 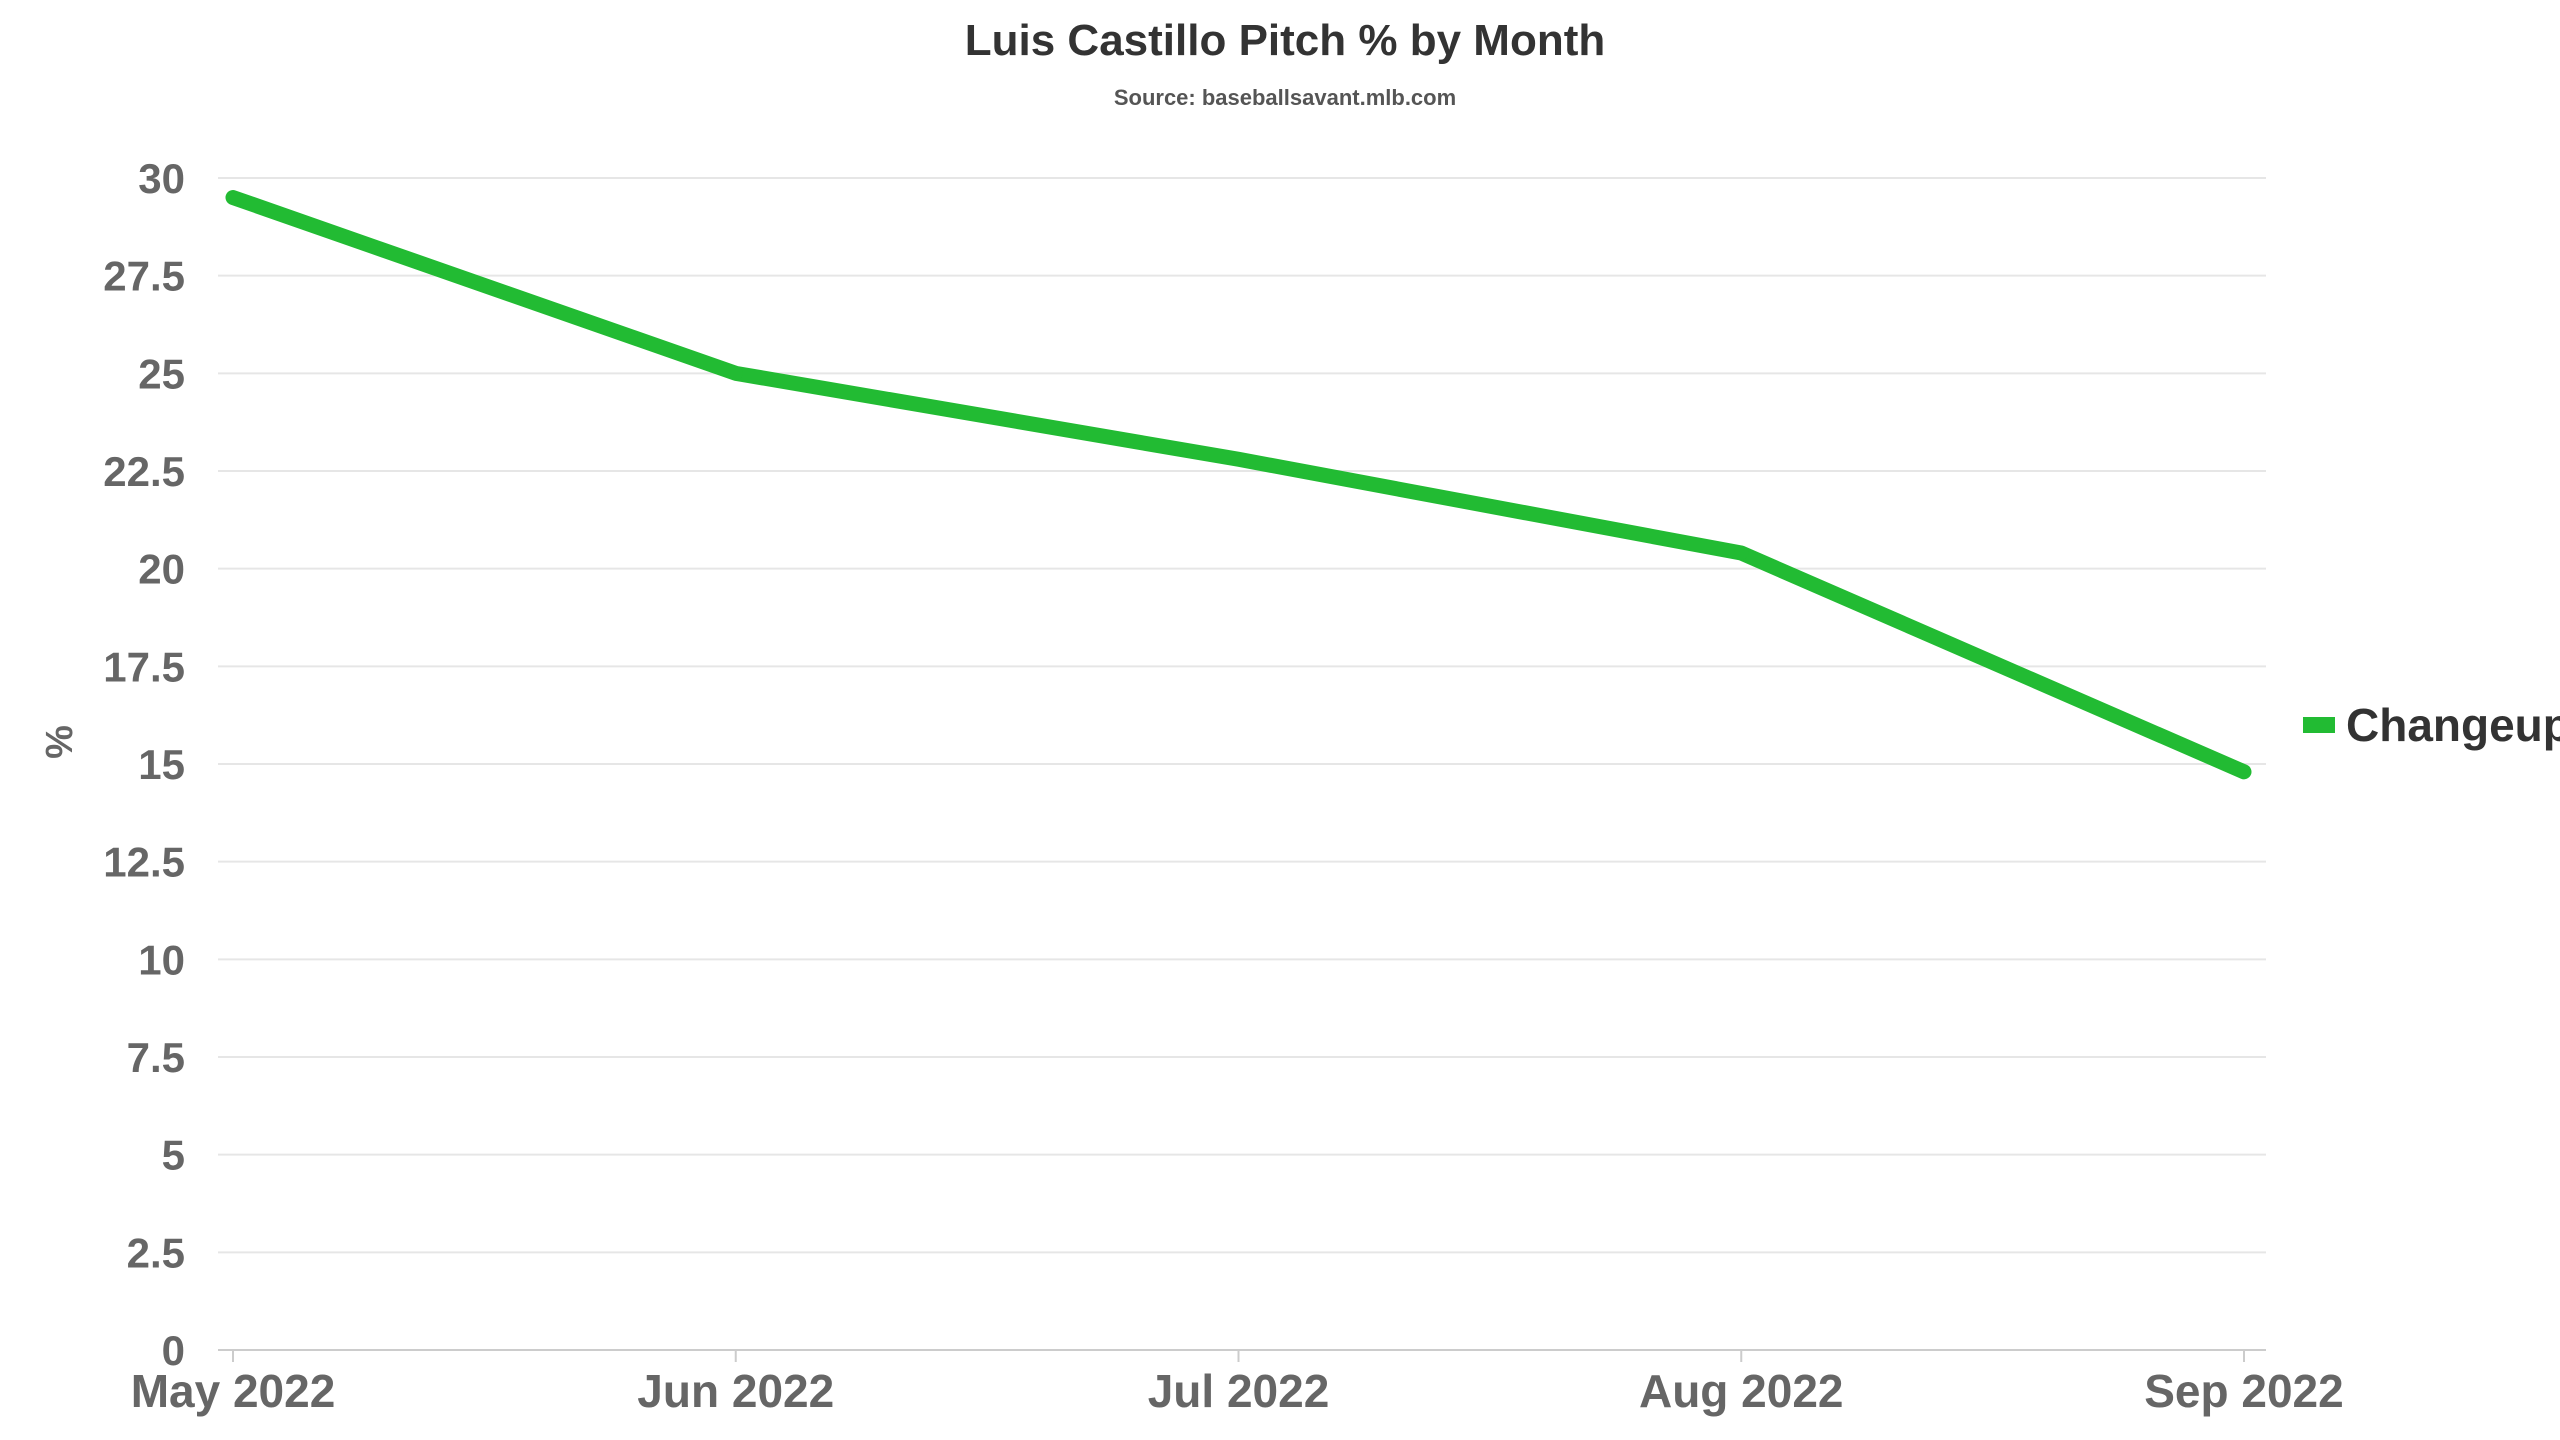 What do you see at coordinates (161, 959) in the screenshot?
I see `y-tick-label: 10` at bounding box center [161, 959].